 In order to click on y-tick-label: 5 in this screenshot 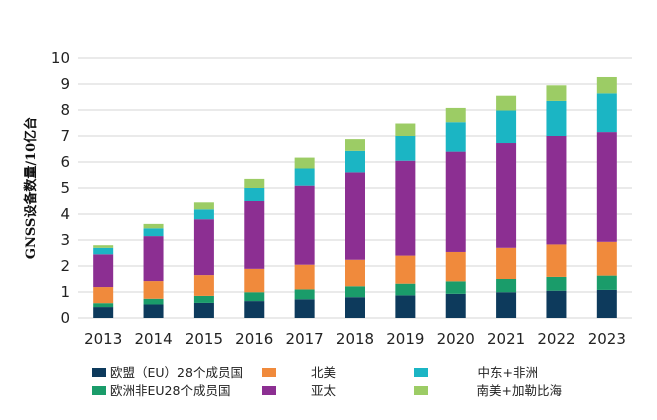, I will do `click(65, 188)`.